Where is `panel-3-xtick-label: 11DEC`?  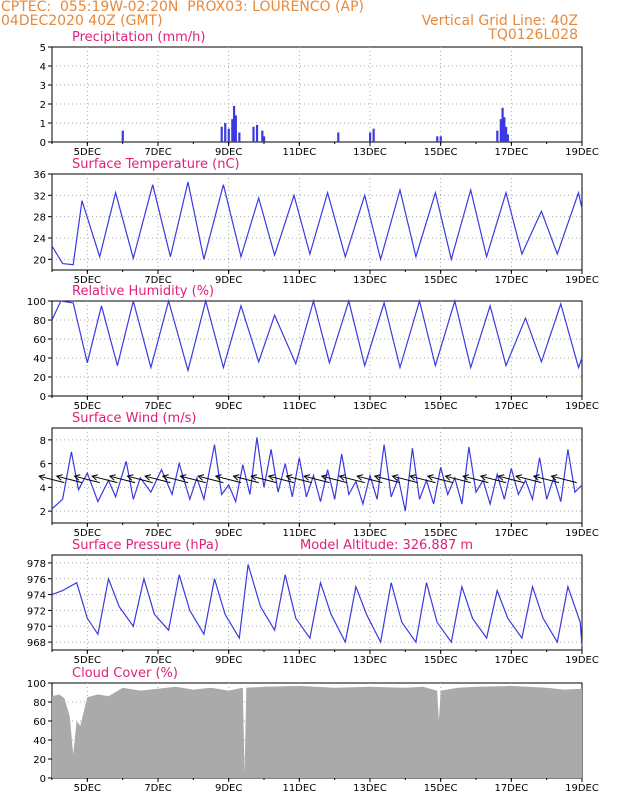 panel-3-xtick-label: 11DEC is located at coordinates (299, 533).